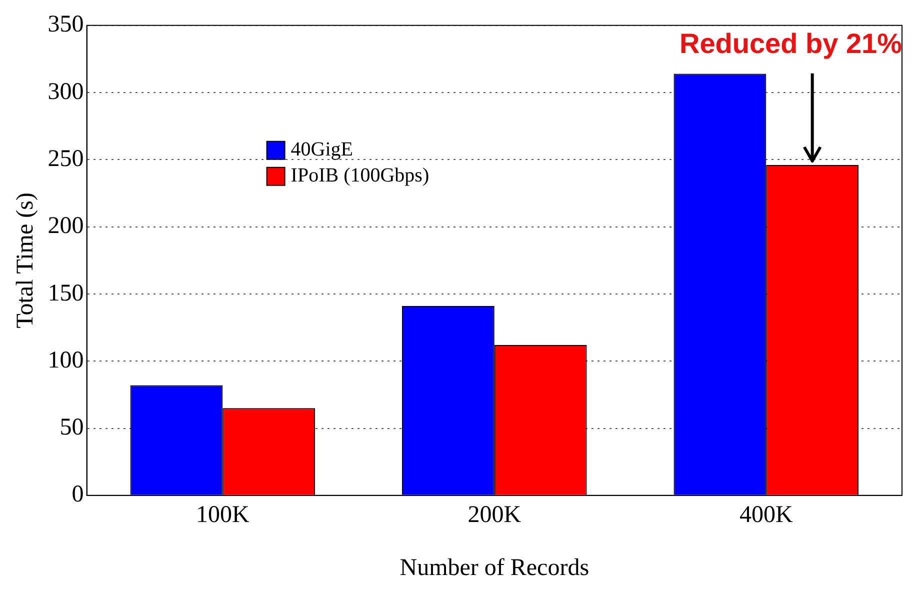 The height and width of the screenshot is (595, 912). Describe the element at coordinates (495, 567) in the screenshot. I see `x-axis-title: Number of Records` at that location.